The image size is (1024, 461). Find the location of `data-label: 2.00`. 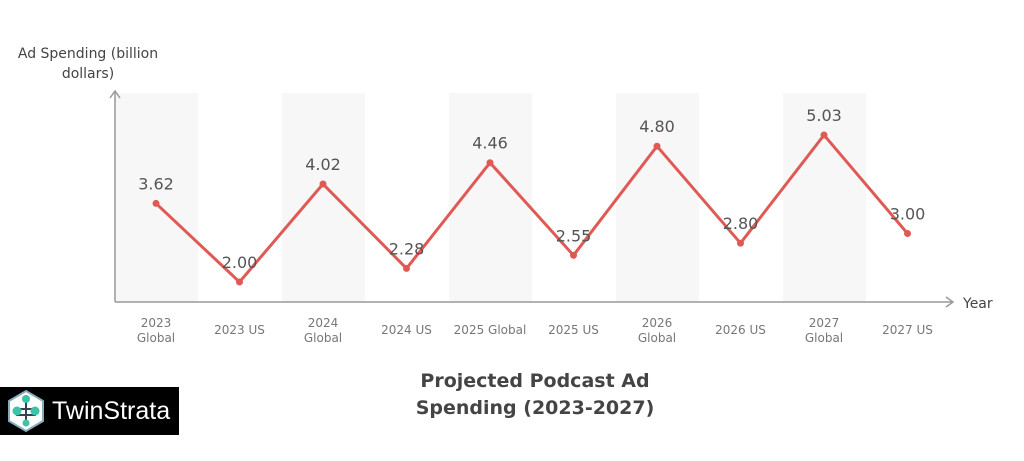

data-label: 2.00 is located at coordinates (240, 262).